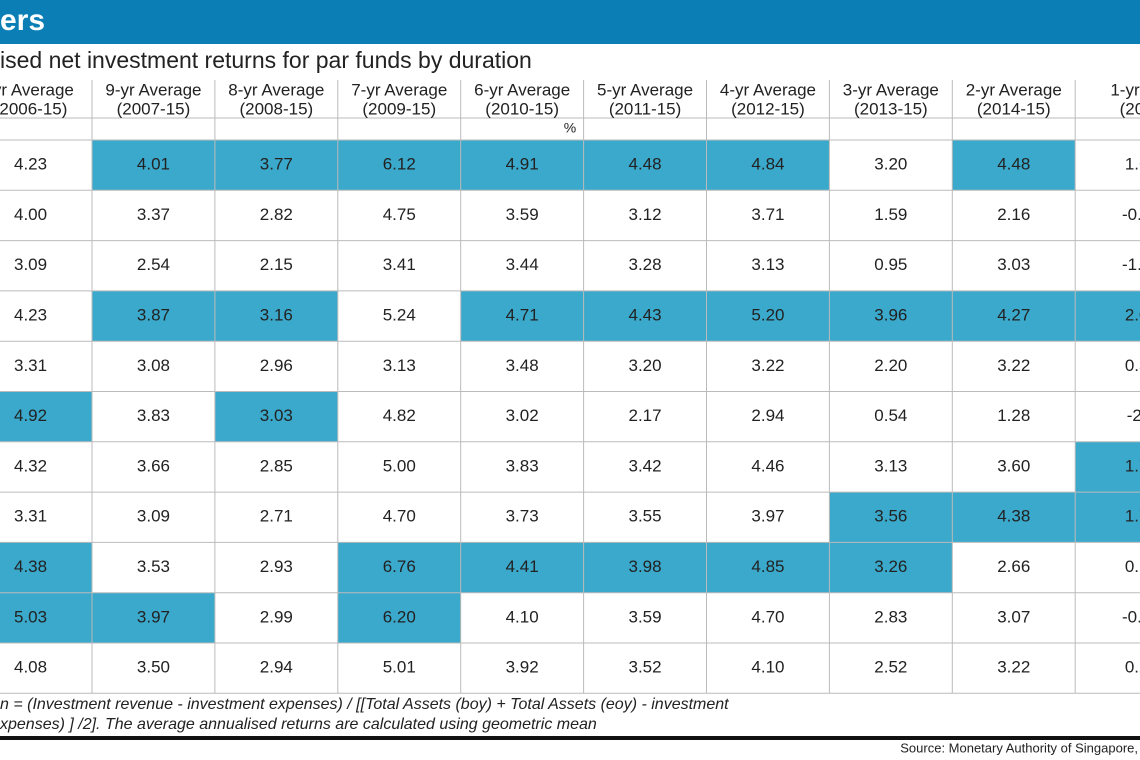 This screenshot has width=1140, height=760. What do you see at coordinates (276, 164) in the screenshot?
I see `cell: 3.77` at bounding box center [276, 164].